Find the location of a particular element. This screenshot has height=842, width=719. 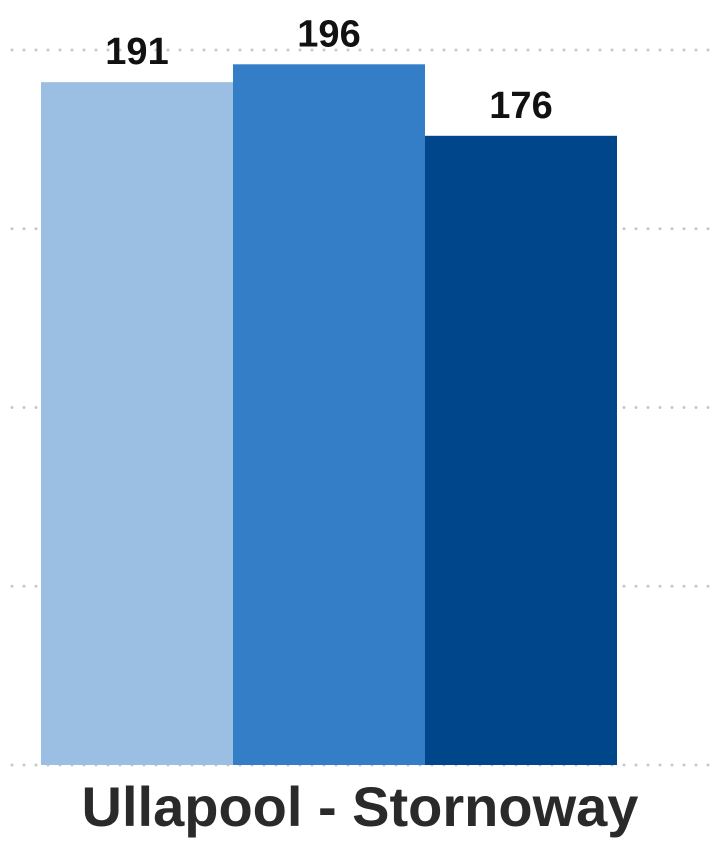

category-label: Ullapool - Stornoway is located at coordinates (360, 806).